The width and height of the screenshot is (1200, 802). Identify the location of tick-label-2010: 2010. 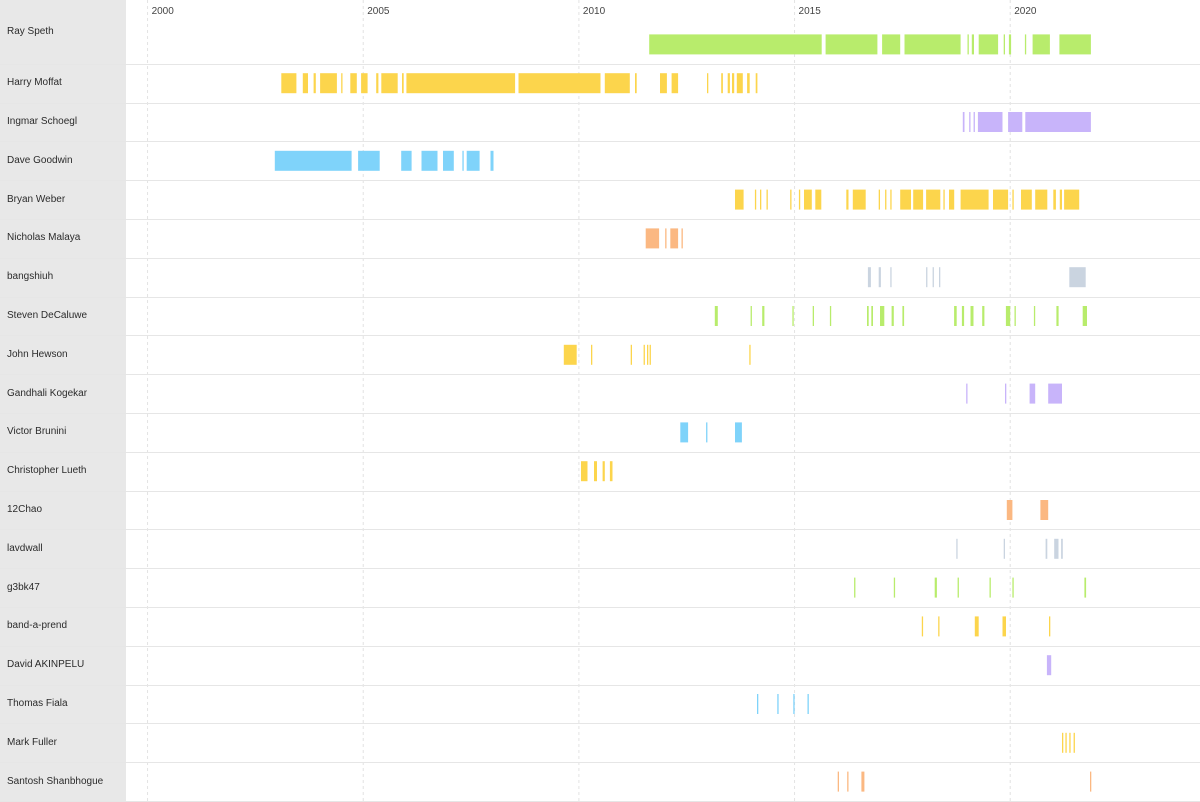
(594, 11).